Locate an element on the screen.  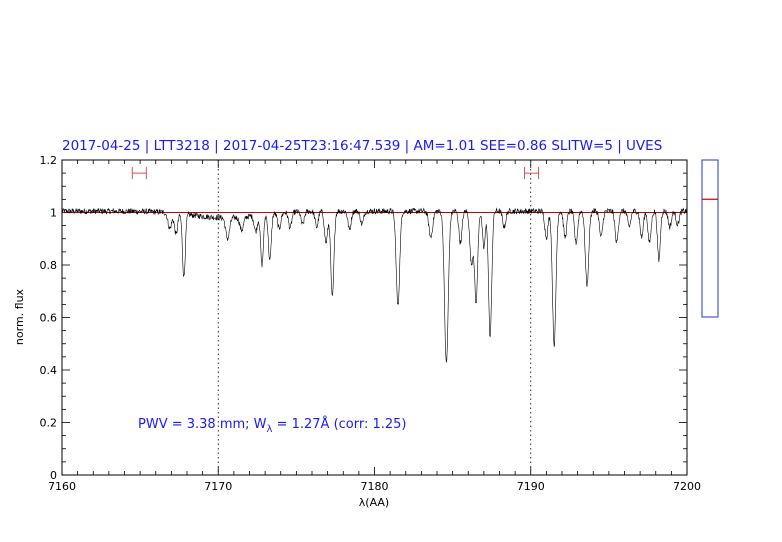
y-tick-label: 0 is located at coordinates (53, 475).